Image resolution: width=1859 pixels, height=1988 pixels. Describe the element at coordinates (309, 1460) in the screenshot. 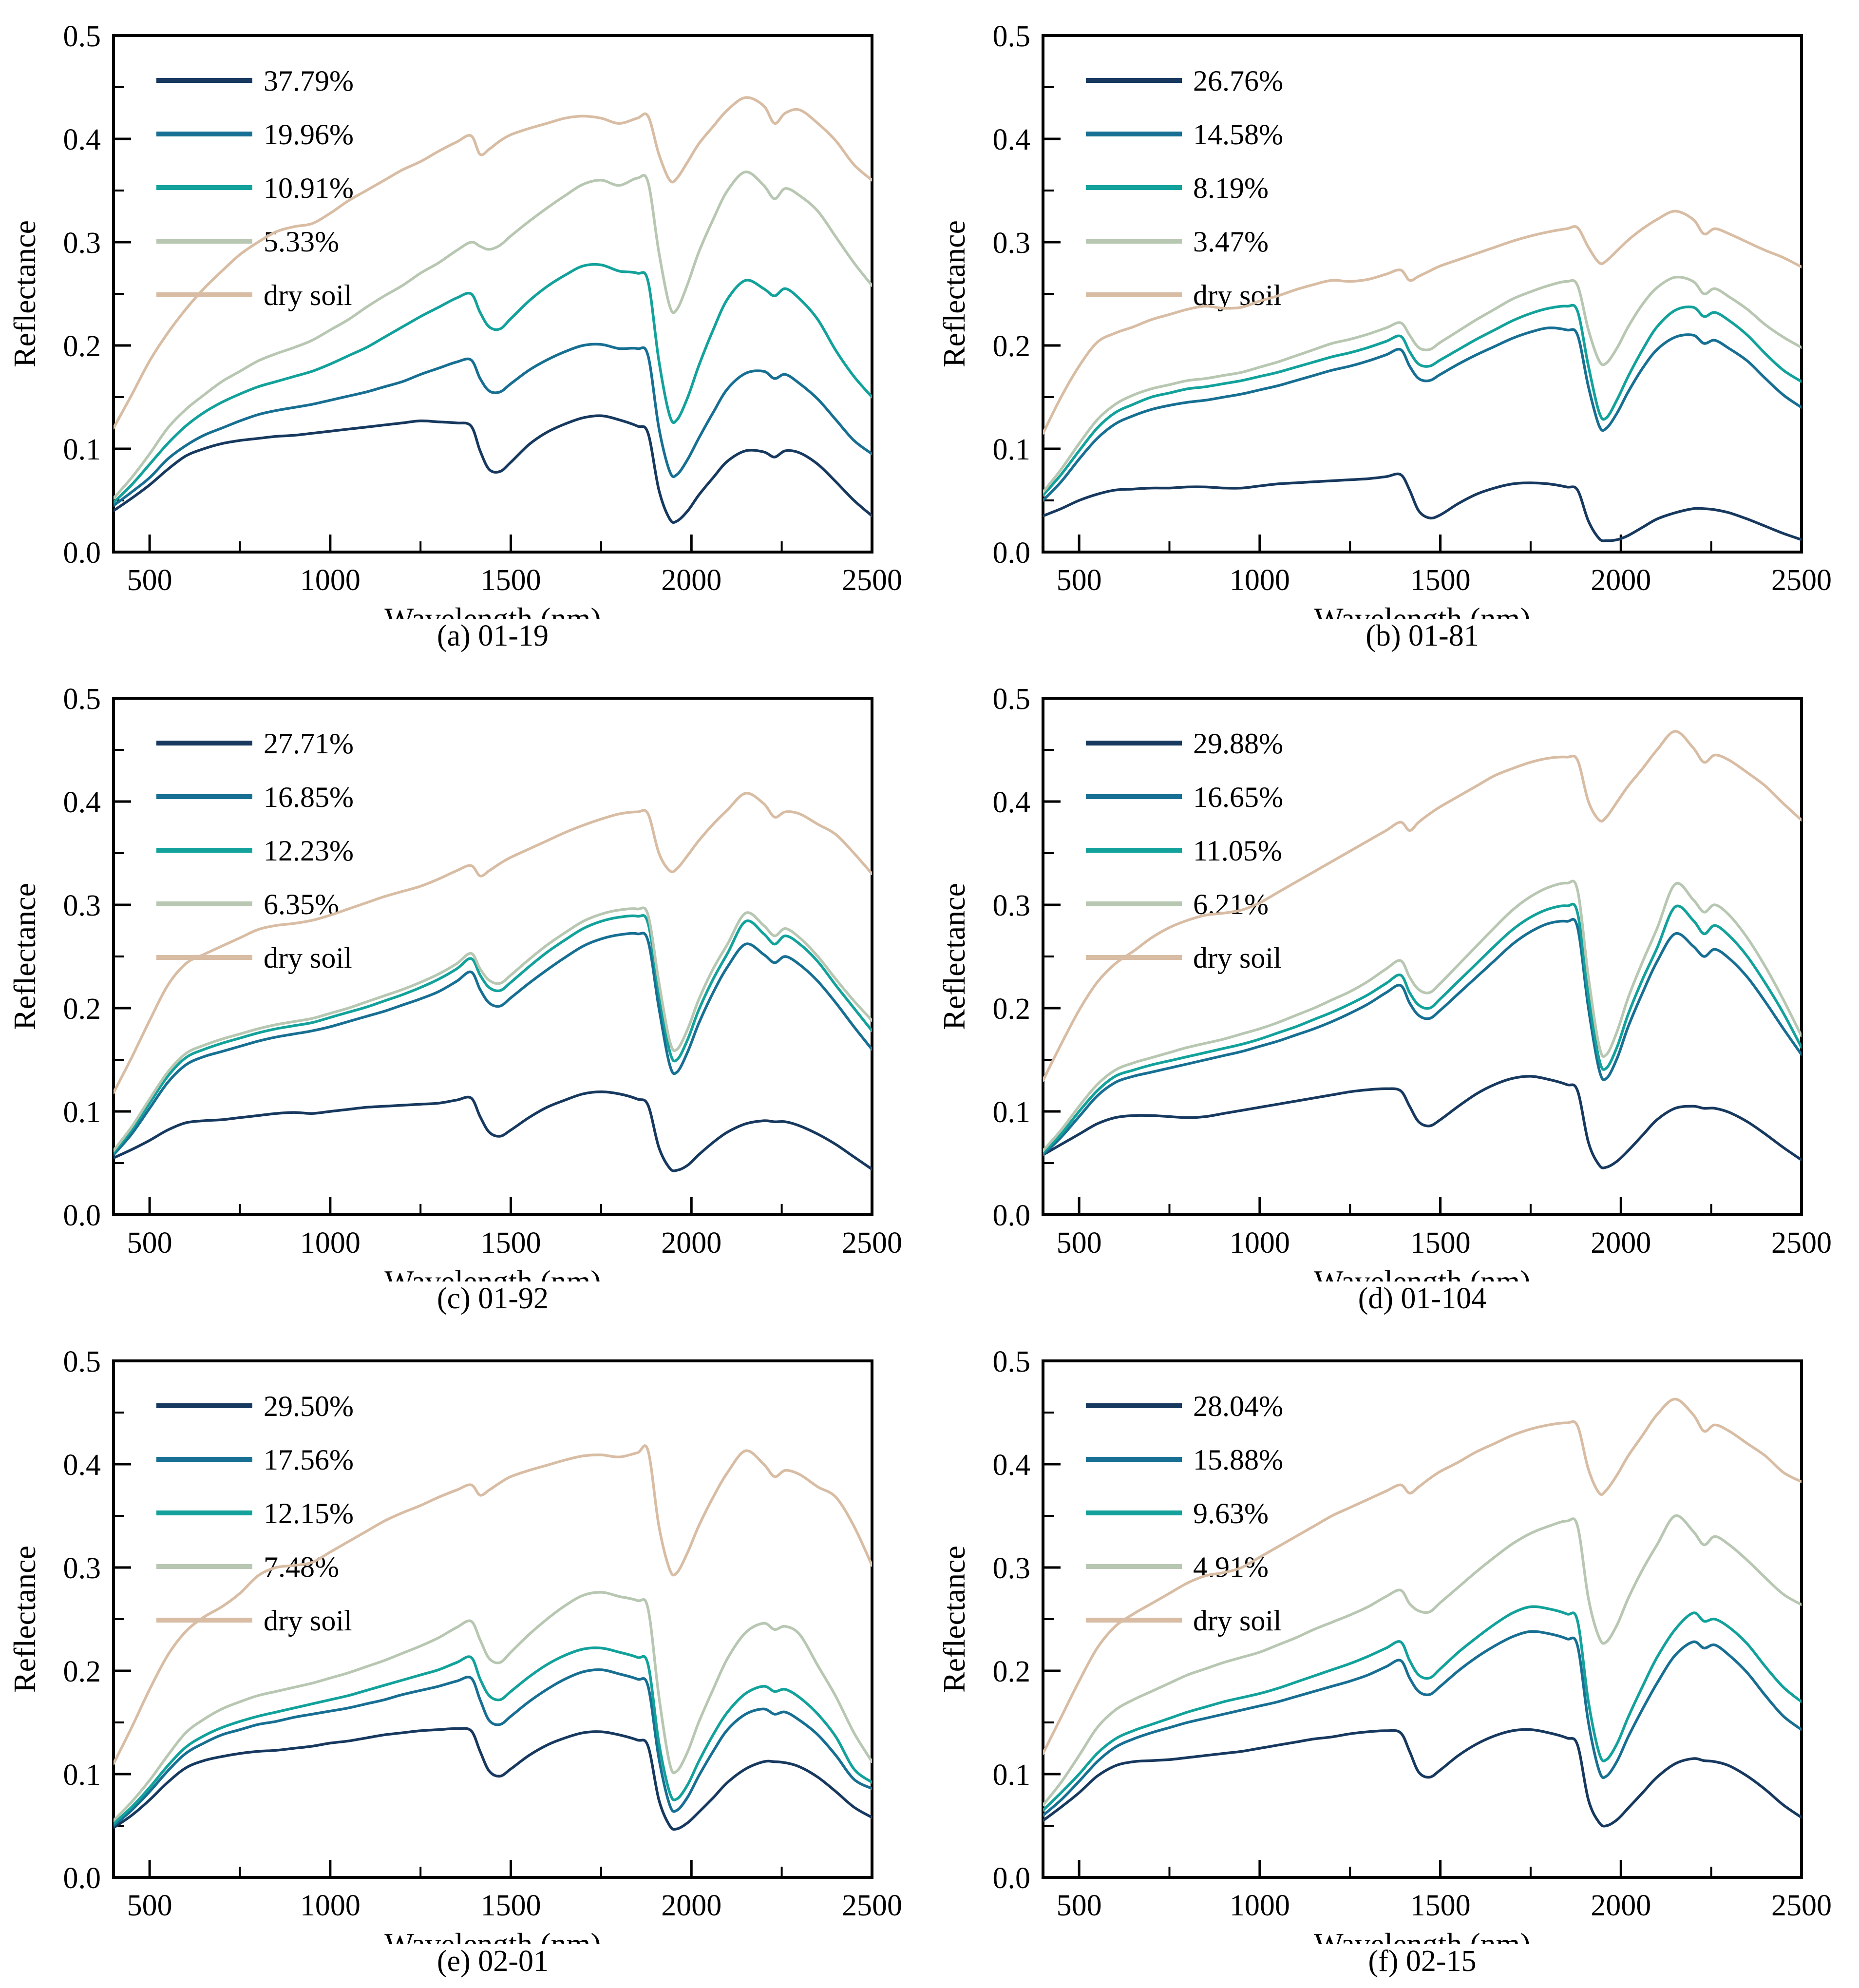

I see `legend-label: 17.56%` at that location.